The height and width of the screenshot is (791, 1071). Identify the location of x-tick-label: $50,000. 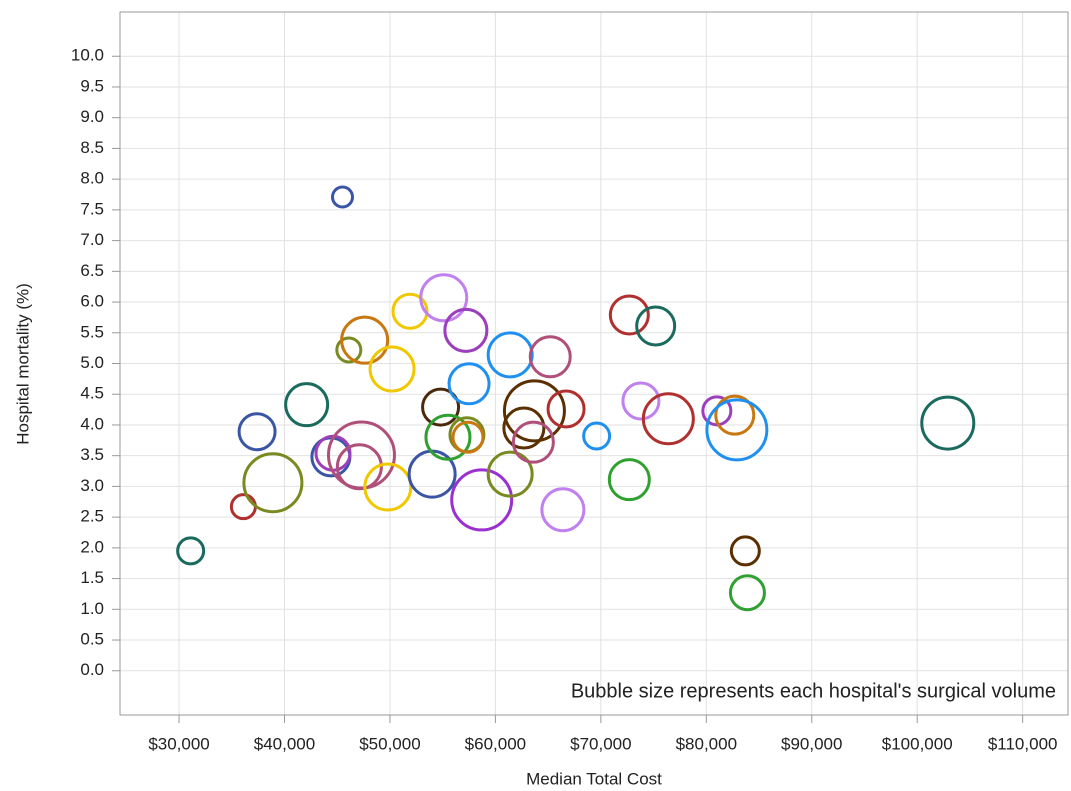
(389, 743).